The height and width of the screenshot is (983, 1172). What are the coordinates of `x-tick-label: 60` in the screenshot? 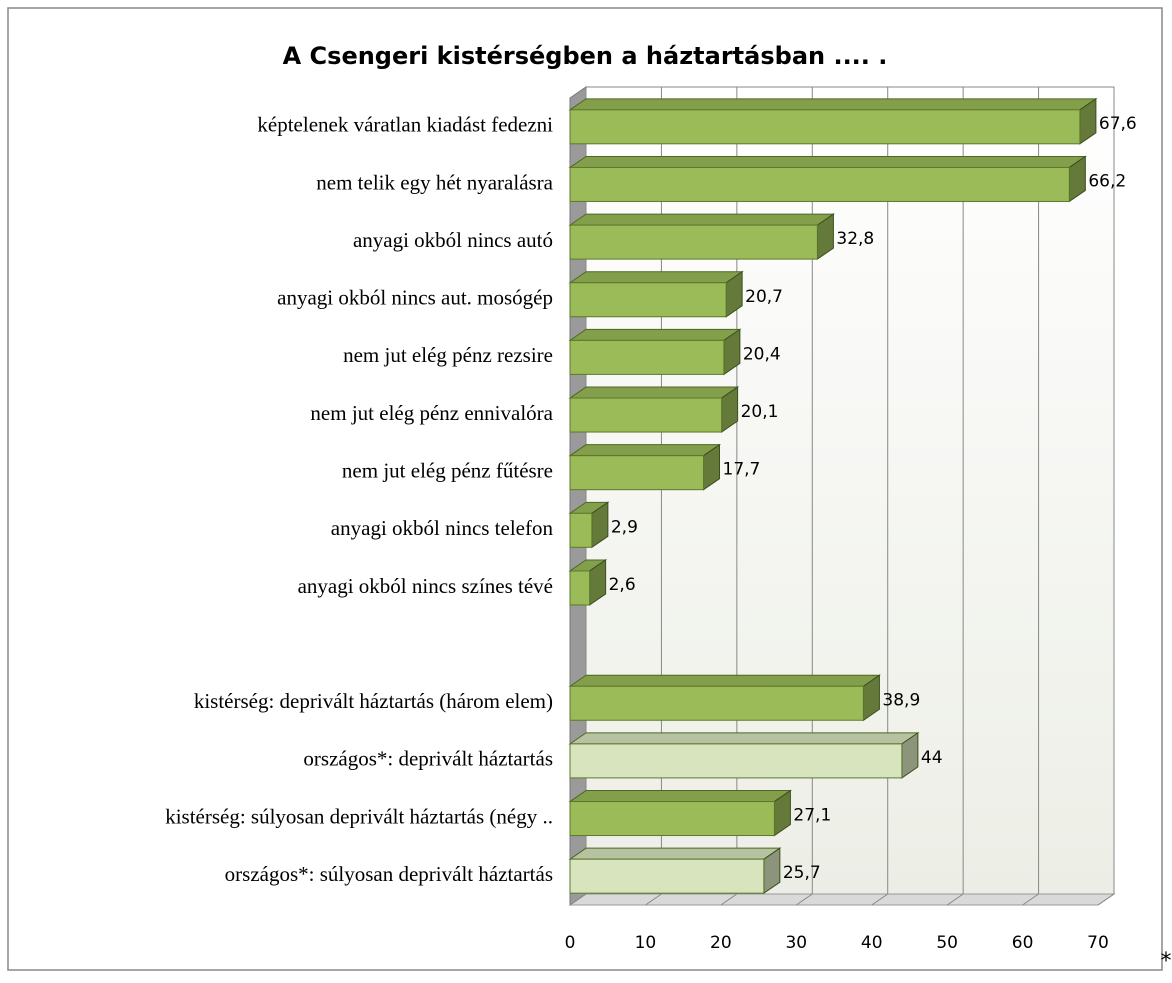 It's located at (1023, 943).